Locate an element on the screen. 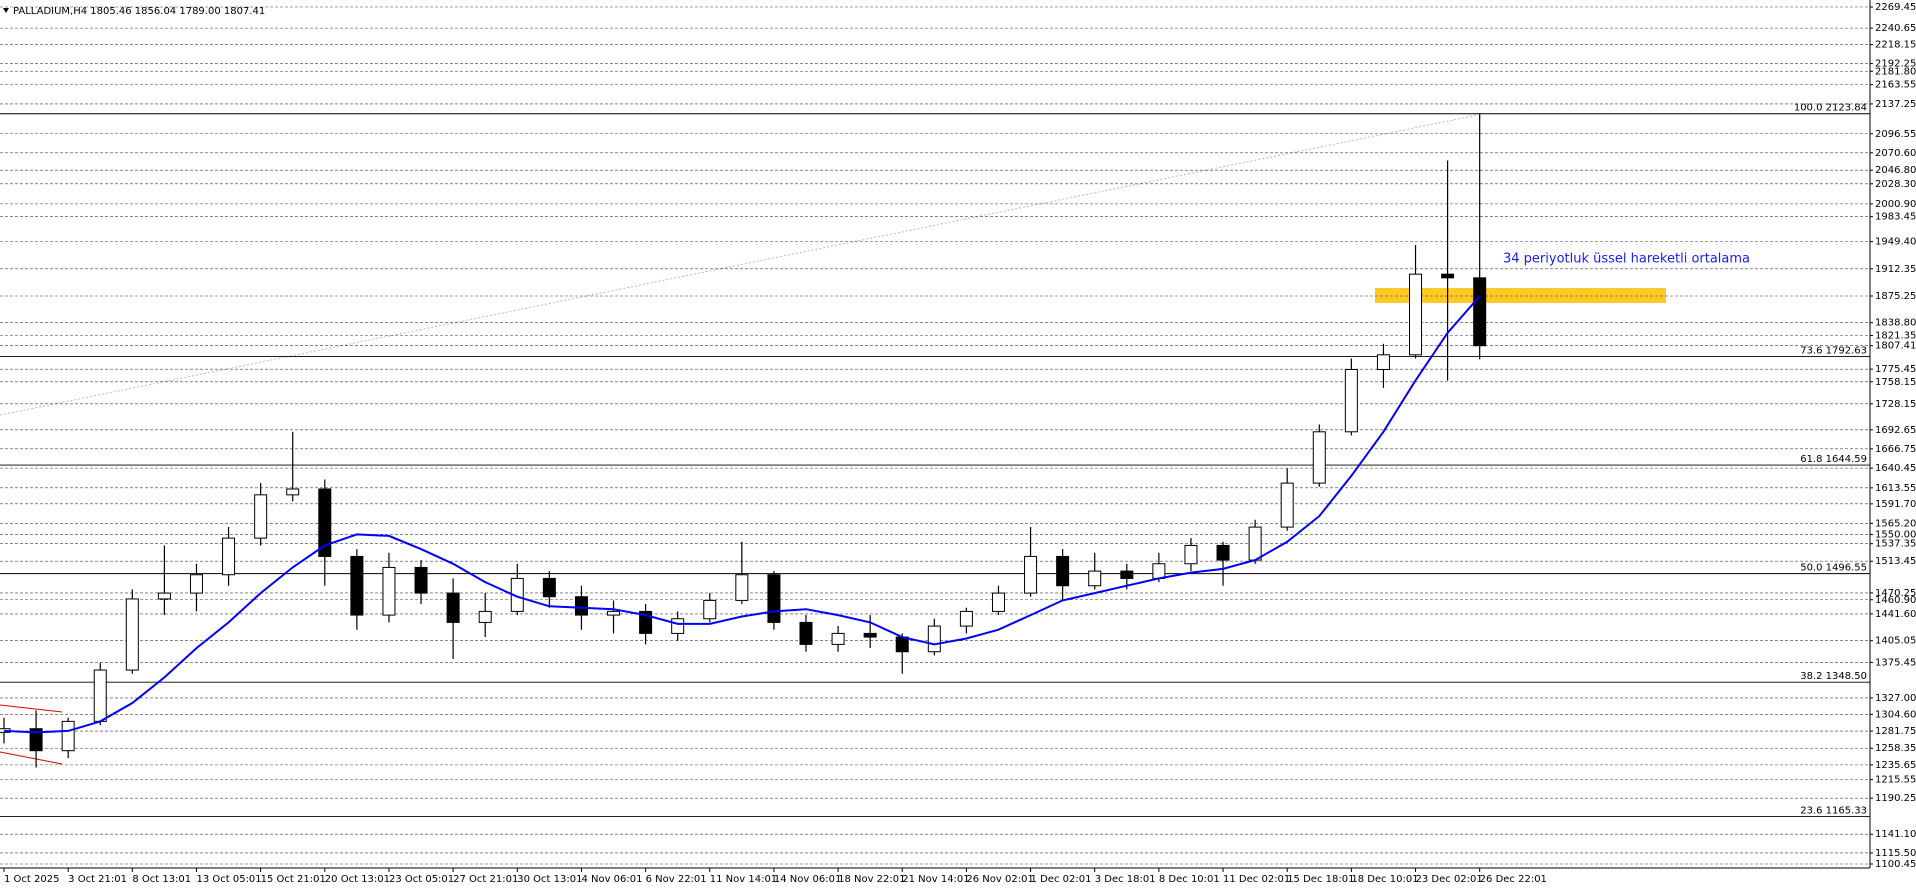  y-tick-label: 1405.05 is located at coordinates (1895, 641).